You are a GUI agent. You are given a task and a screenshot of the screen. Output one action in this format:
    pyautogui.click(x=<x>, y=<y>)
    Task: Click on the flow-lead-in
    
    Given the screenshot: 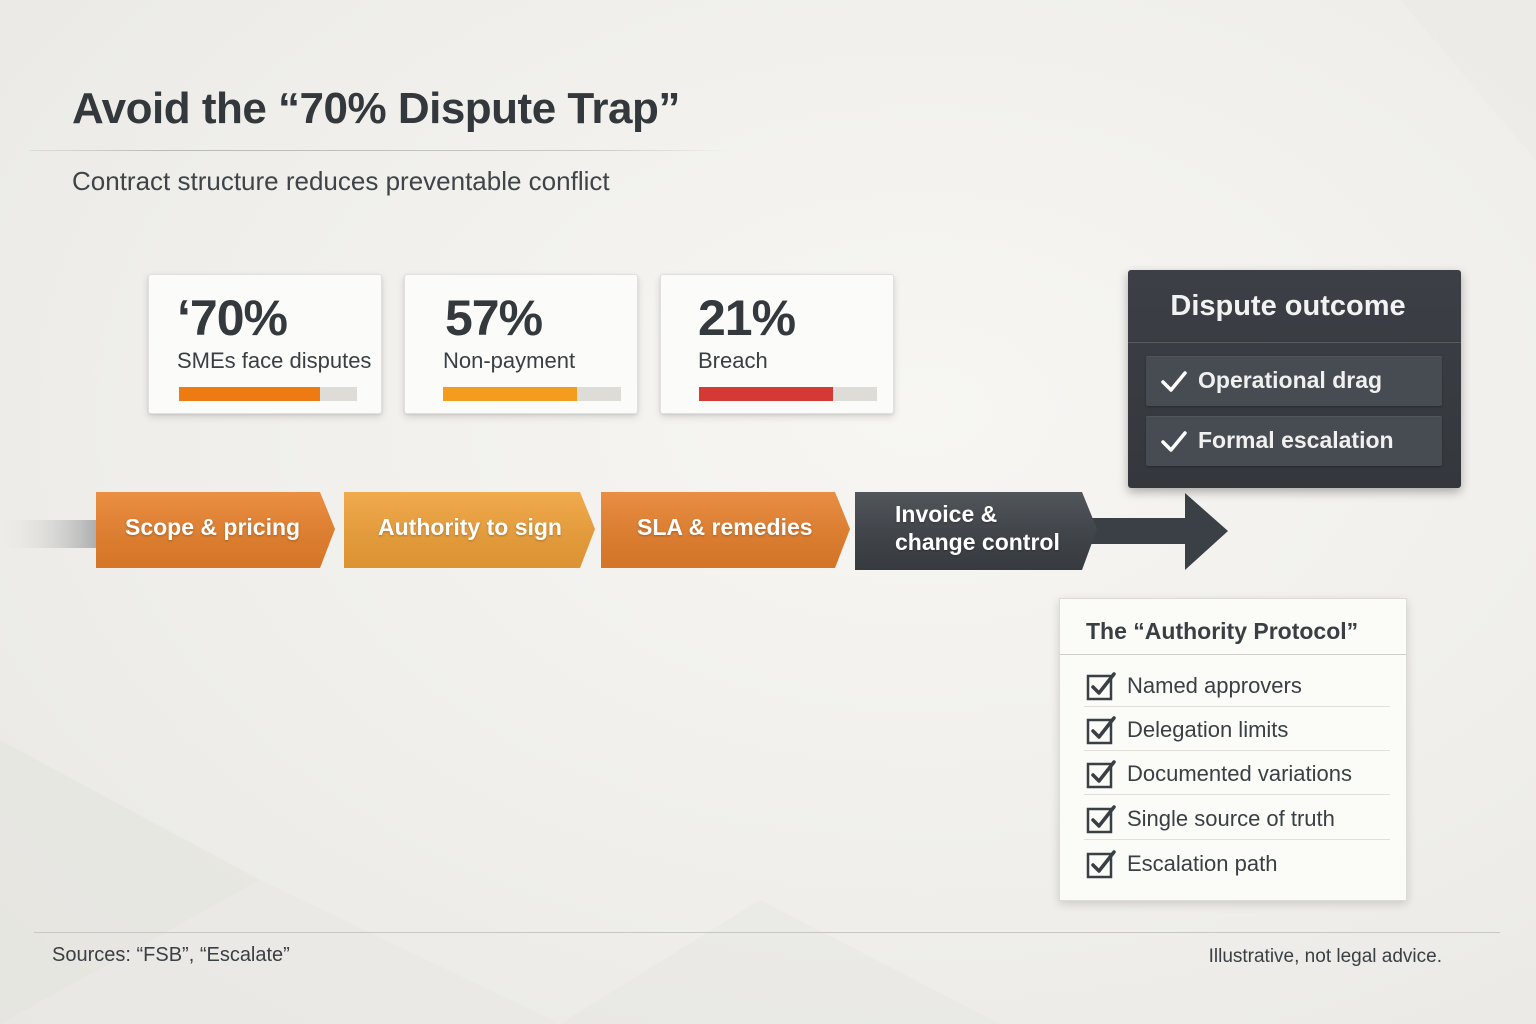 What is the action you would take?
    pyautogui.click(x=55, y=534)
    